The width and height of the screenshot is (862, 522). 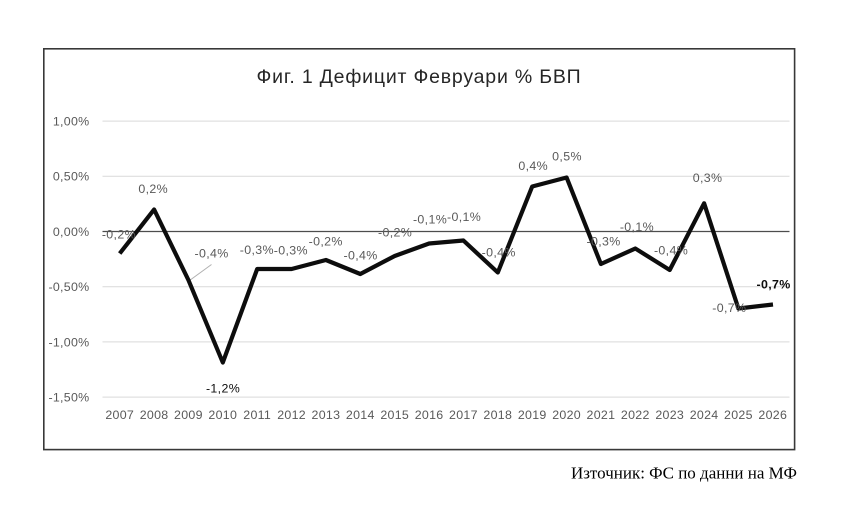 I want to click on svg-text: 2015, so click(x=394, y=415).